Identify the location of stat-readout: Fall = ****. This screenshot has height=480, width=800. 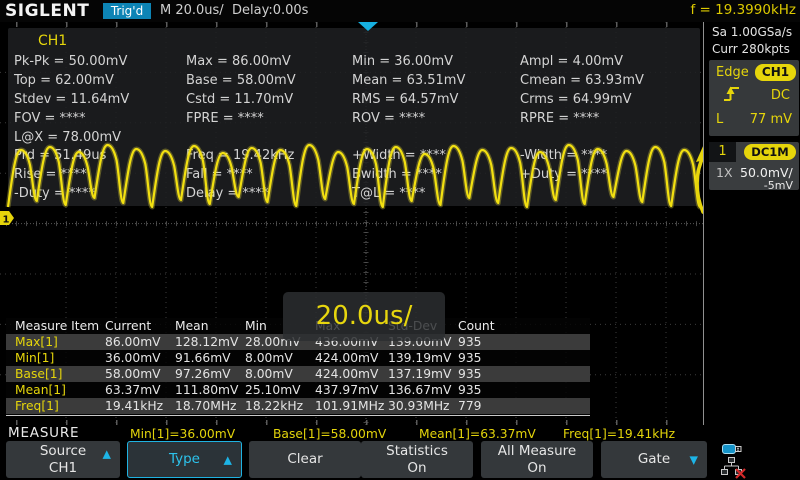
(219, 175).